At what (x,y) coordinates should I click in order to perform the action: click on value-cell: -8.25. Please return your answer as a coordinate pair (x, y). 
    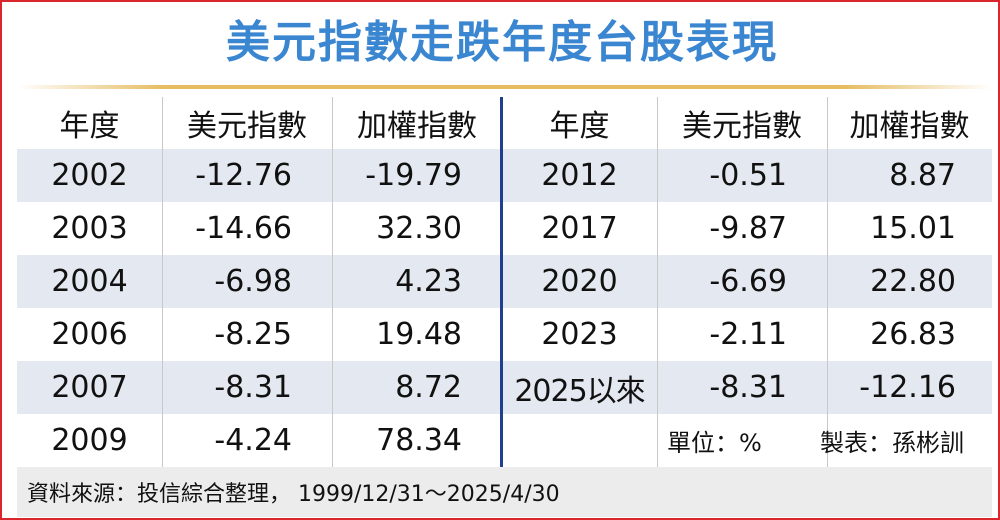
    Looking at the image, I should click on (253, 334).